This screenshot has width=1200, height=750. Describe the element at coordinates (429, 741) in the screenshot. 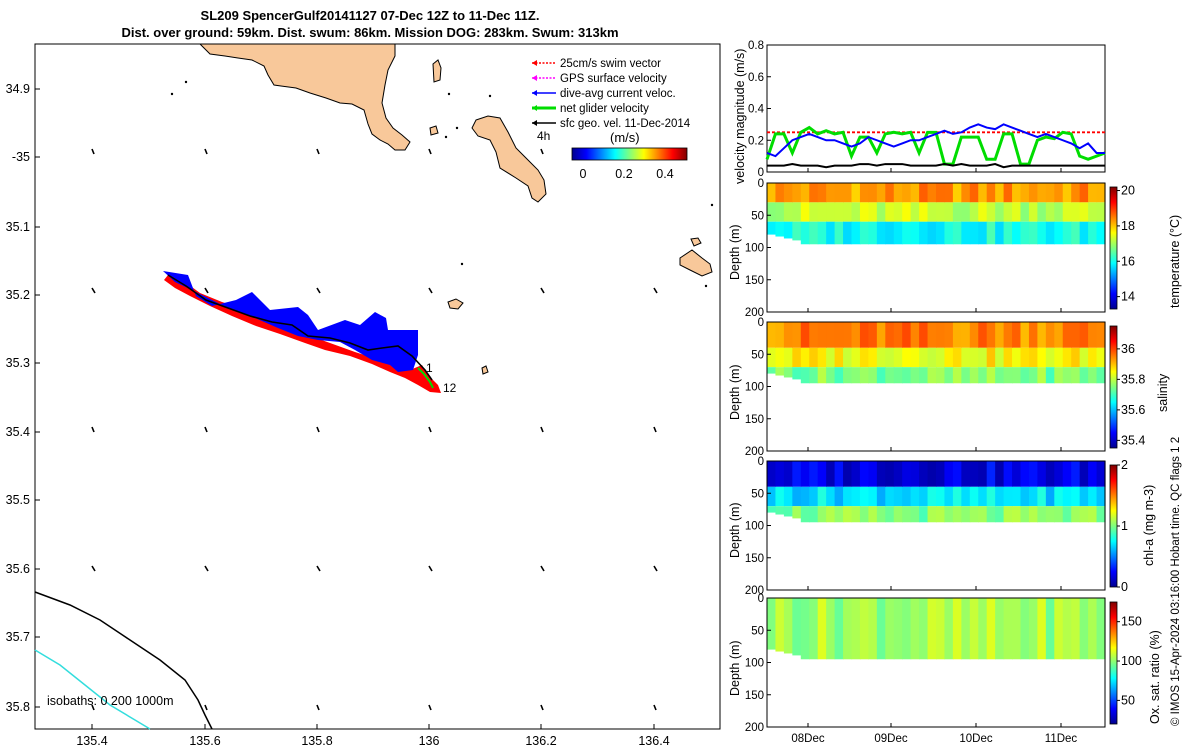

I see `map-xtick-label: 136` at that location.